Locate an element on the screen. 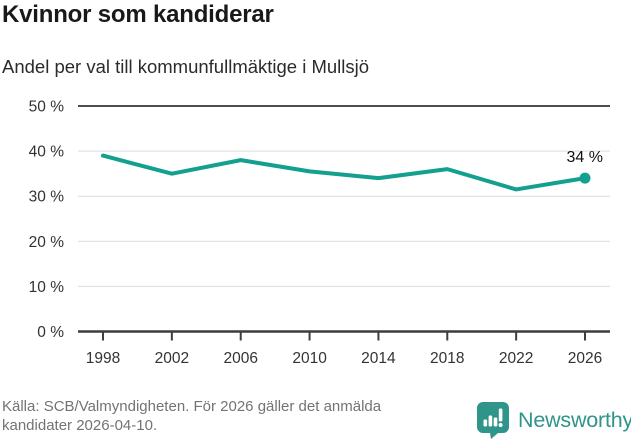  last-value-annotation: 34 % is located at coordinates (585, 157).